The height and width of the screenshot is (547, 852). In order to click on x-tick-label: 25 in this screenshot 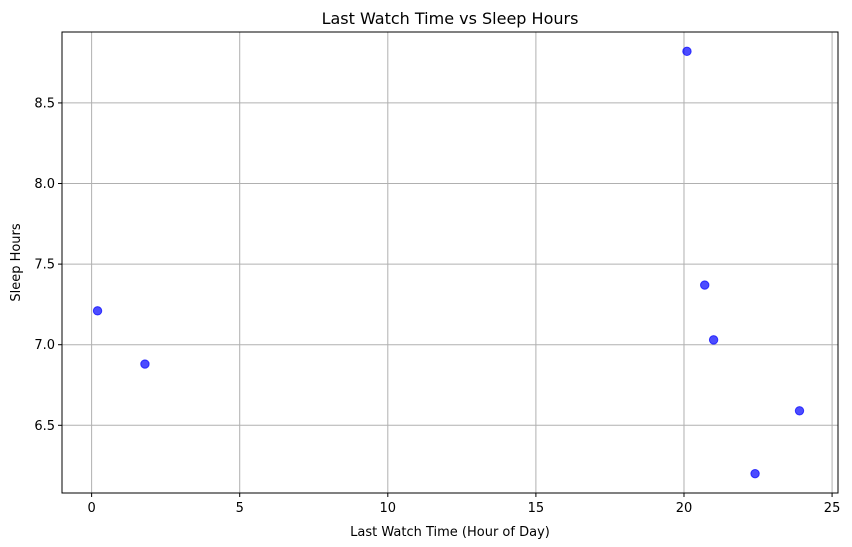, I will do `click(832, 508)`.